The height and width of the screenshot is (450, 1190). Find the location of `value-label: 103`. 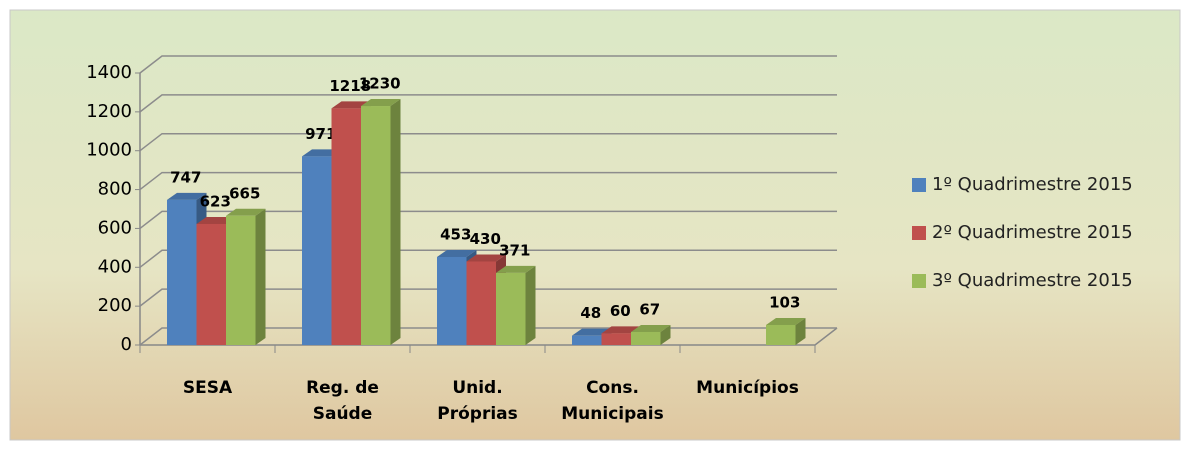

value-label: 103 is located at coordinates (784, 302).